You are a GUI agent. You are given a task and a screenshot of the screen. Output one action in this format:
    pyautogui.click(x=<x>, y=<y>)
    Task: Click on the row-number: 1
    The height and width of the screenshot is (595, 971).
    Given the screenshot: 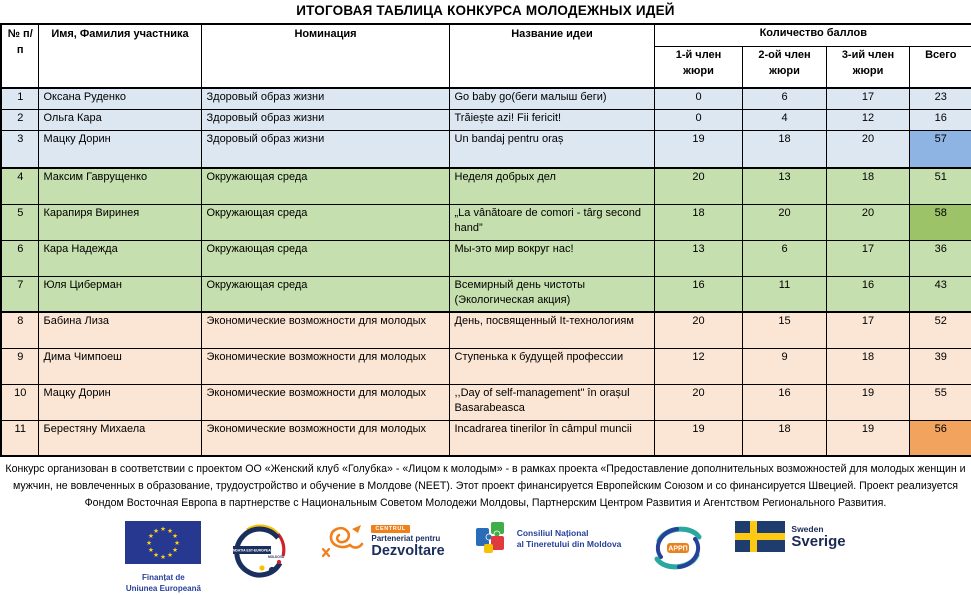 What is the action you would take?
    pyautogui.click(x=19, y=98)
    